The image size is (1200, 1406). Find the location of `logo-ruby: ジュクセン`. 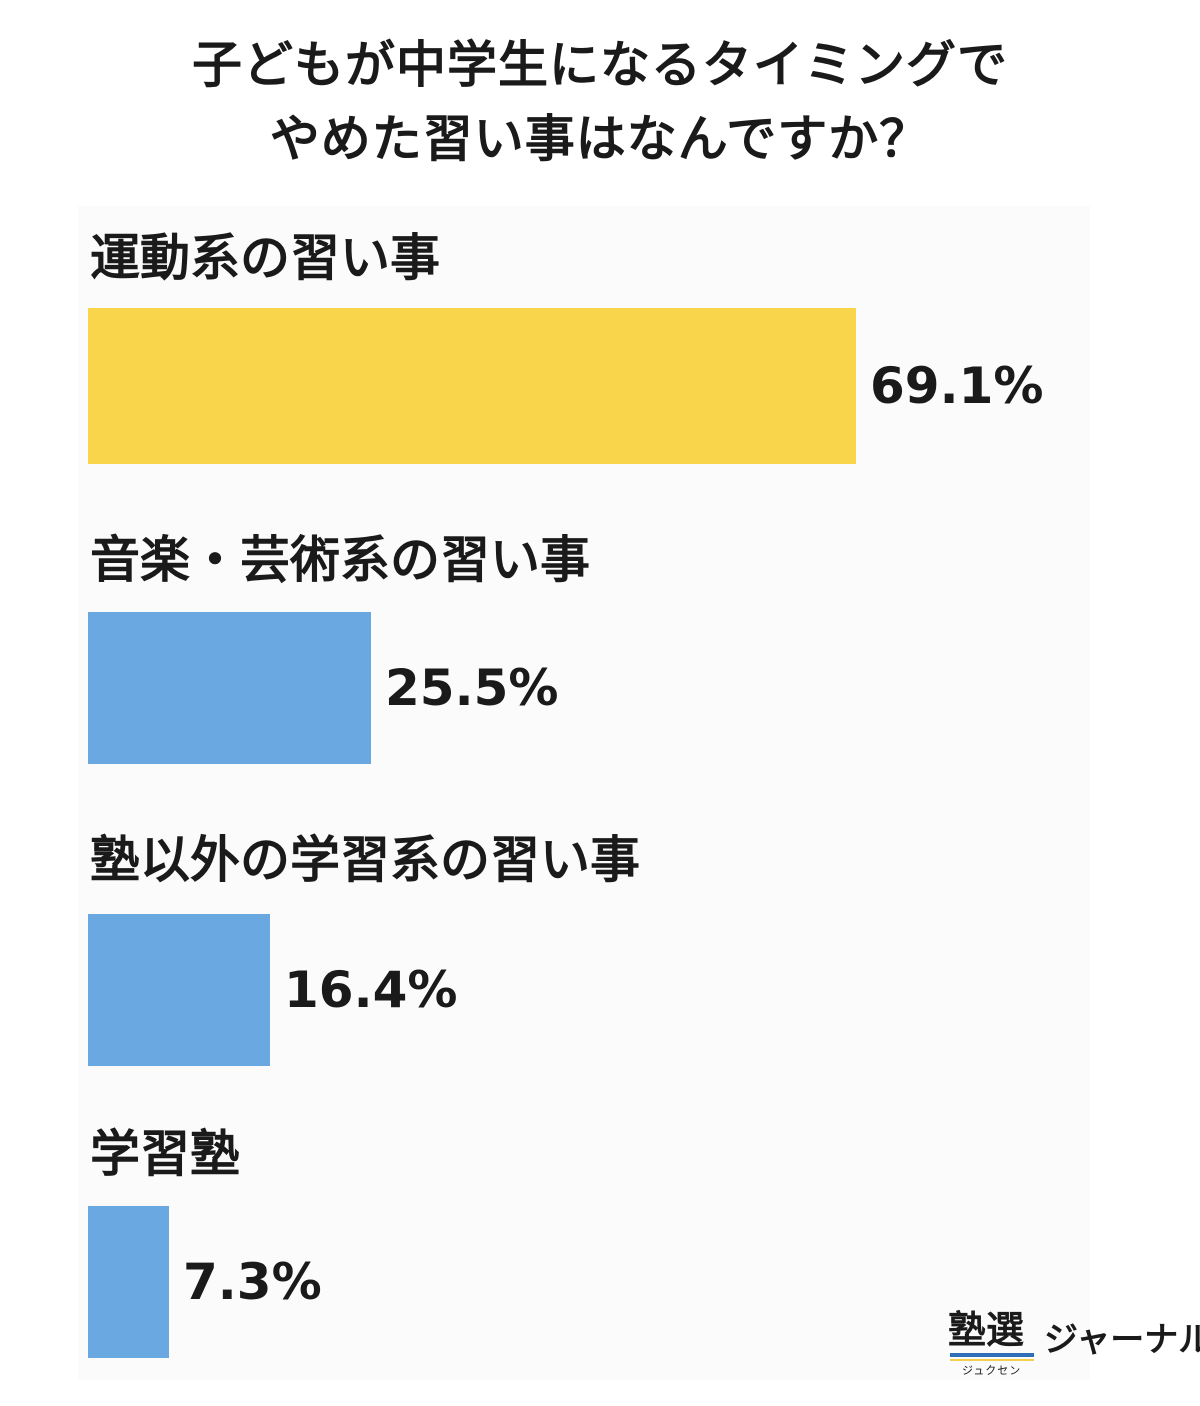

logo-ruby: ジュクセン is located at coordinates (992, 1370).